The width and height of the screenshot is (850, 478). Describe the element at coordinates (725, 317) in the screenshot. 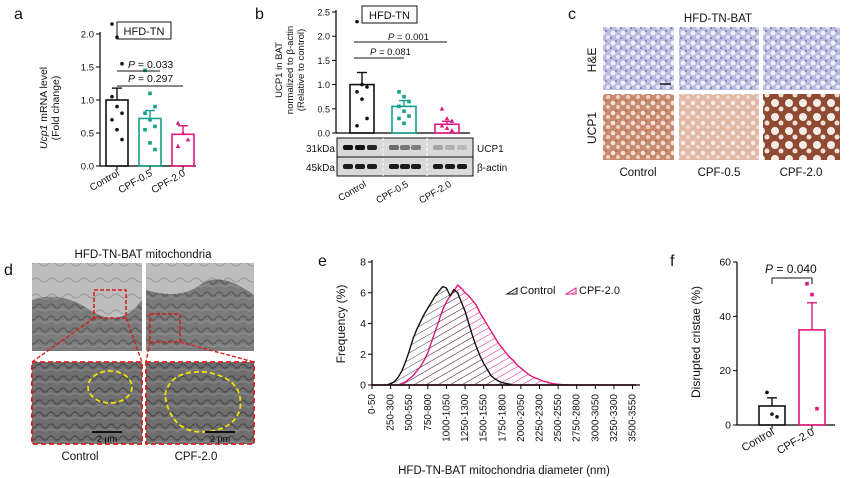

I see `ytick-label: 40` at that location.